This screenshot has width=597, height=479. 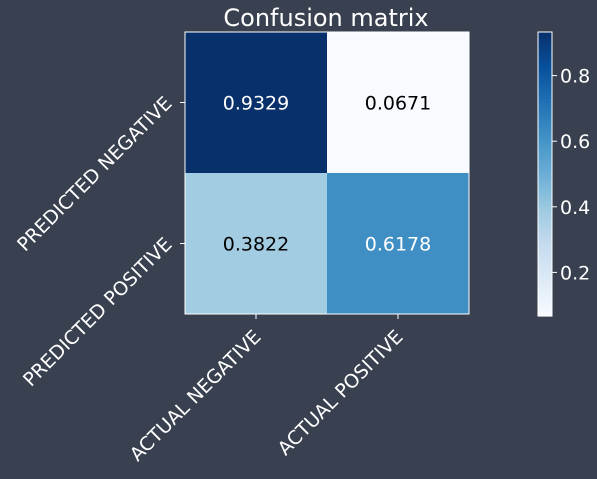 I want to click on colorbar-tick-label: 0.2, so click(x=575, y=273).